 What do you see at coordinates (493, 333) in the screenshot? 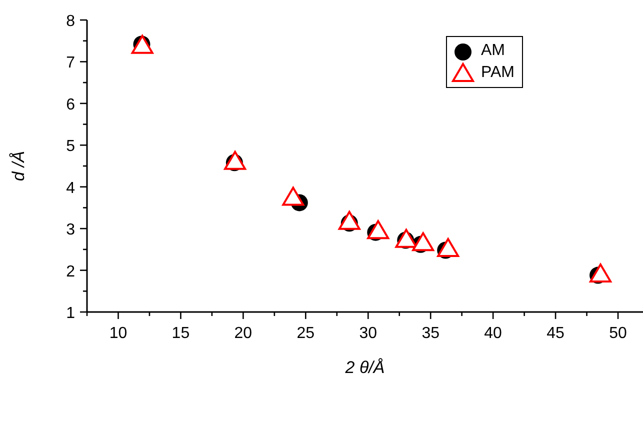
I see `x-tick-label: 40` at bounding box center [493, 333].